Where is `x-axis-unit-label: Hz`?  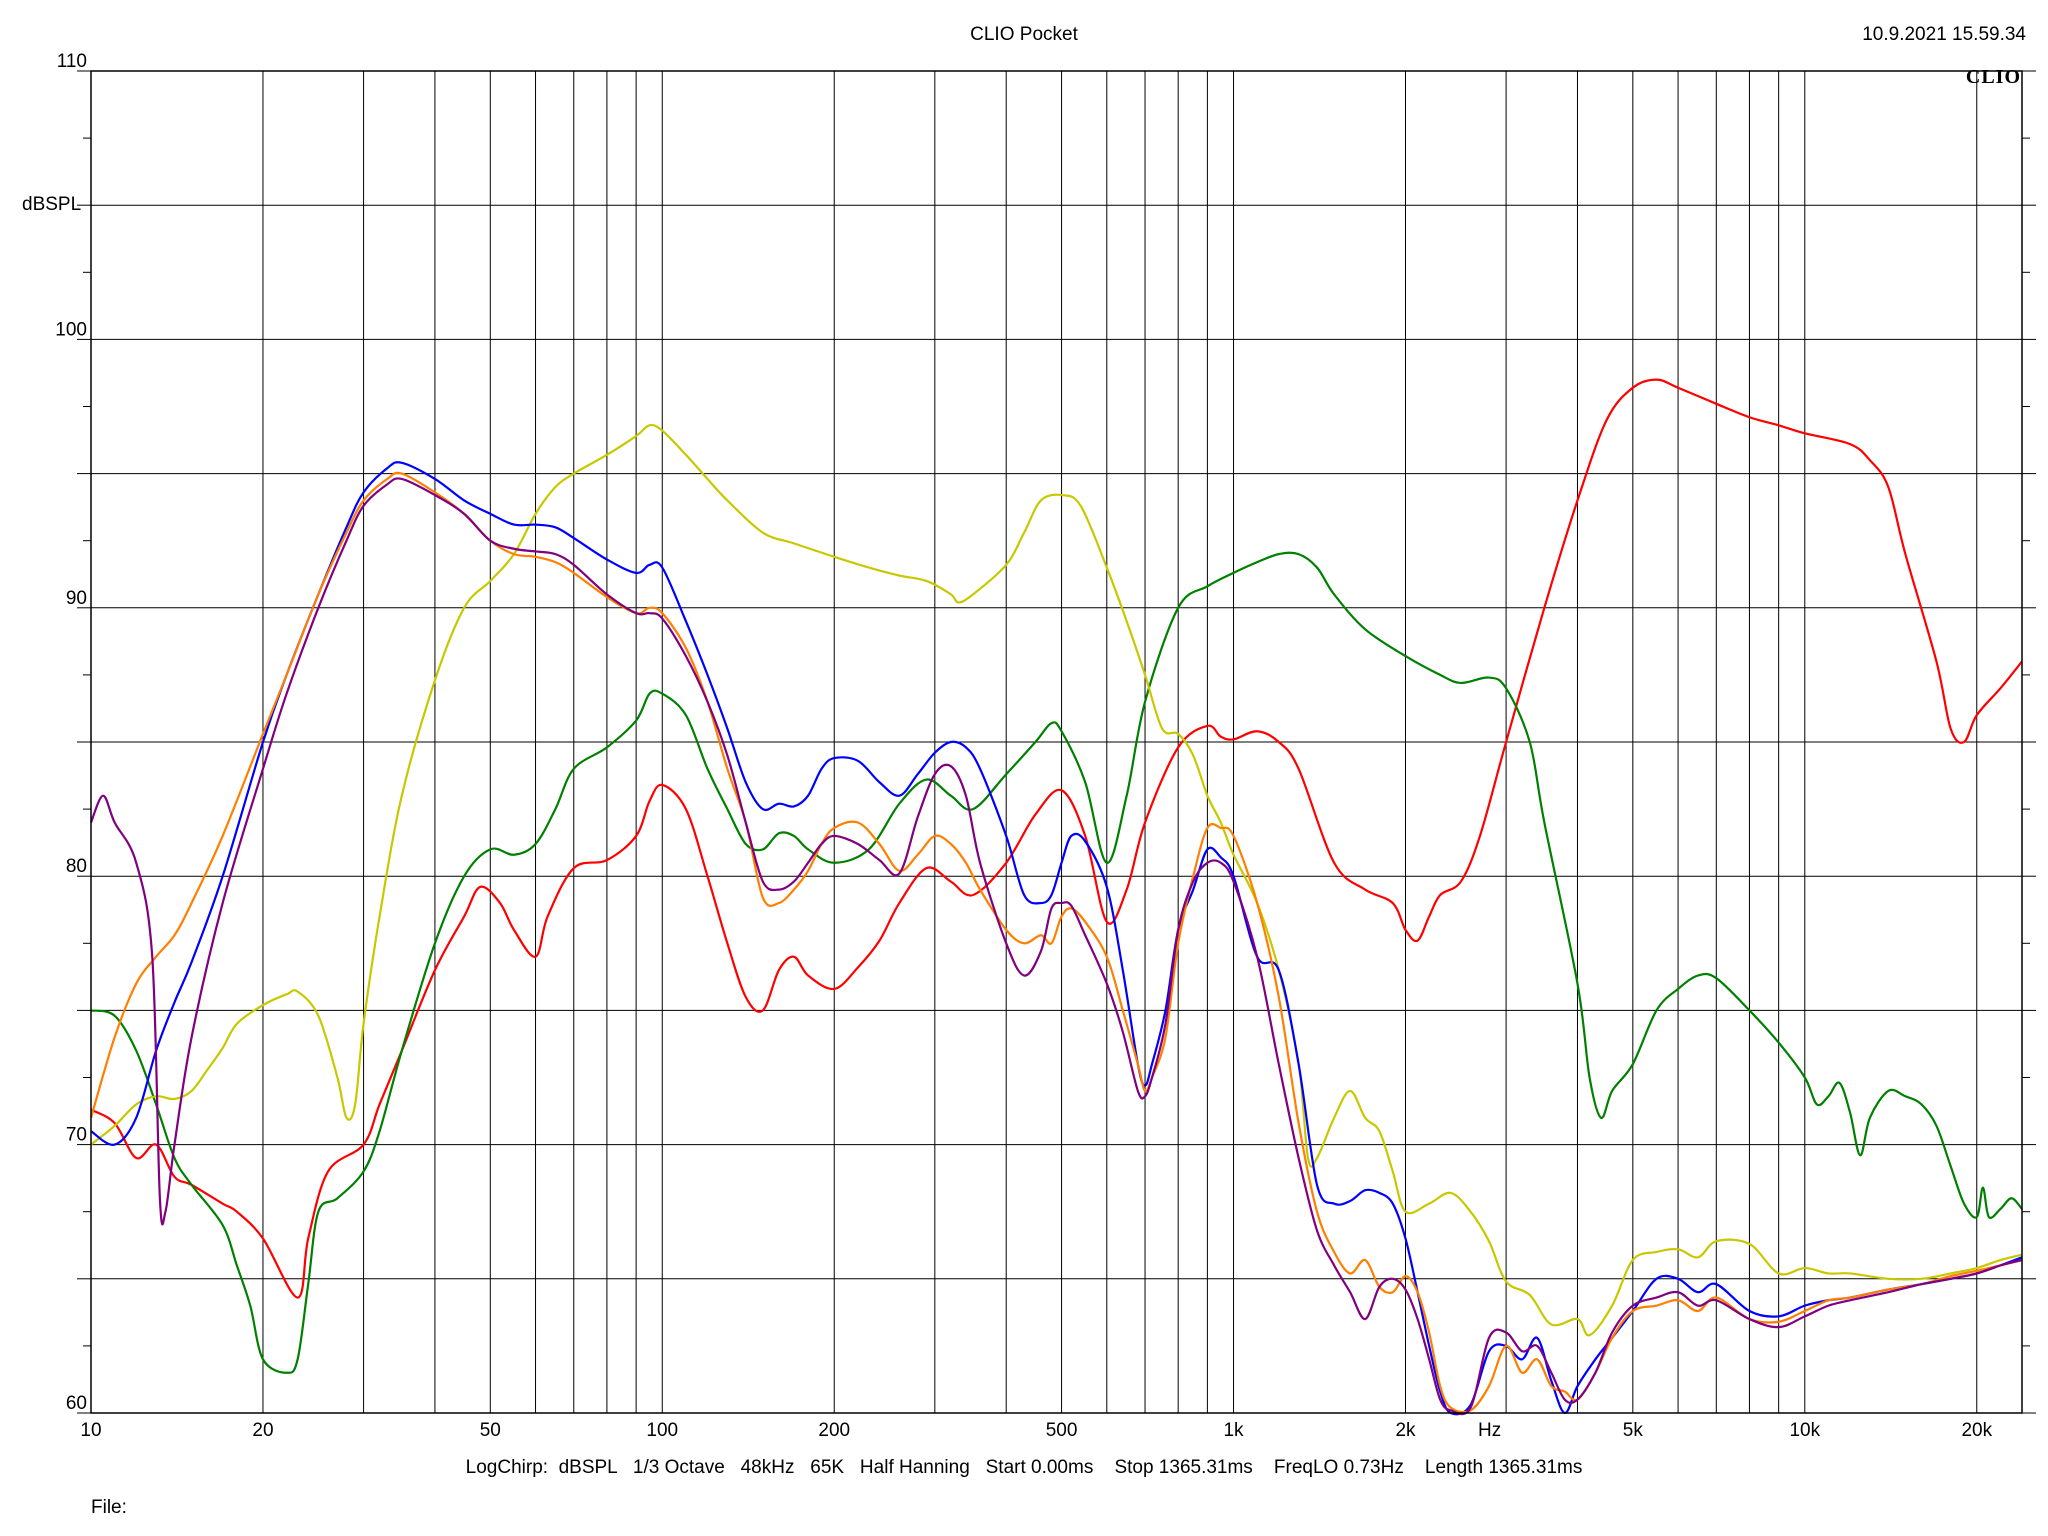 x-axis-unit-label: Hz is located at coordinates (1490, 1430).